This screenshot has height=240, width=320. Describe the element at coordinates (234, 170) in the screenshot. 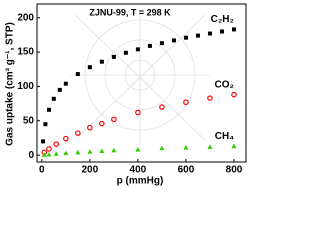

I see `x-tick-label: 800` at that location.